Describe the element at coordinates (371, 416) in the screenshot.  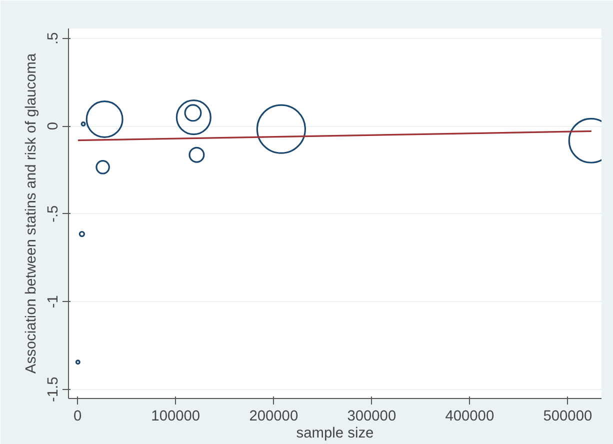
I see `x-tick-label: 300000` at that location.